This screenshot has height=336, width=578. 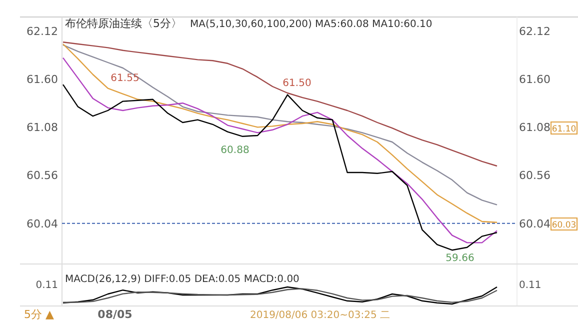 I want to click on annotation: 60.88, so click(x=235, y=150).